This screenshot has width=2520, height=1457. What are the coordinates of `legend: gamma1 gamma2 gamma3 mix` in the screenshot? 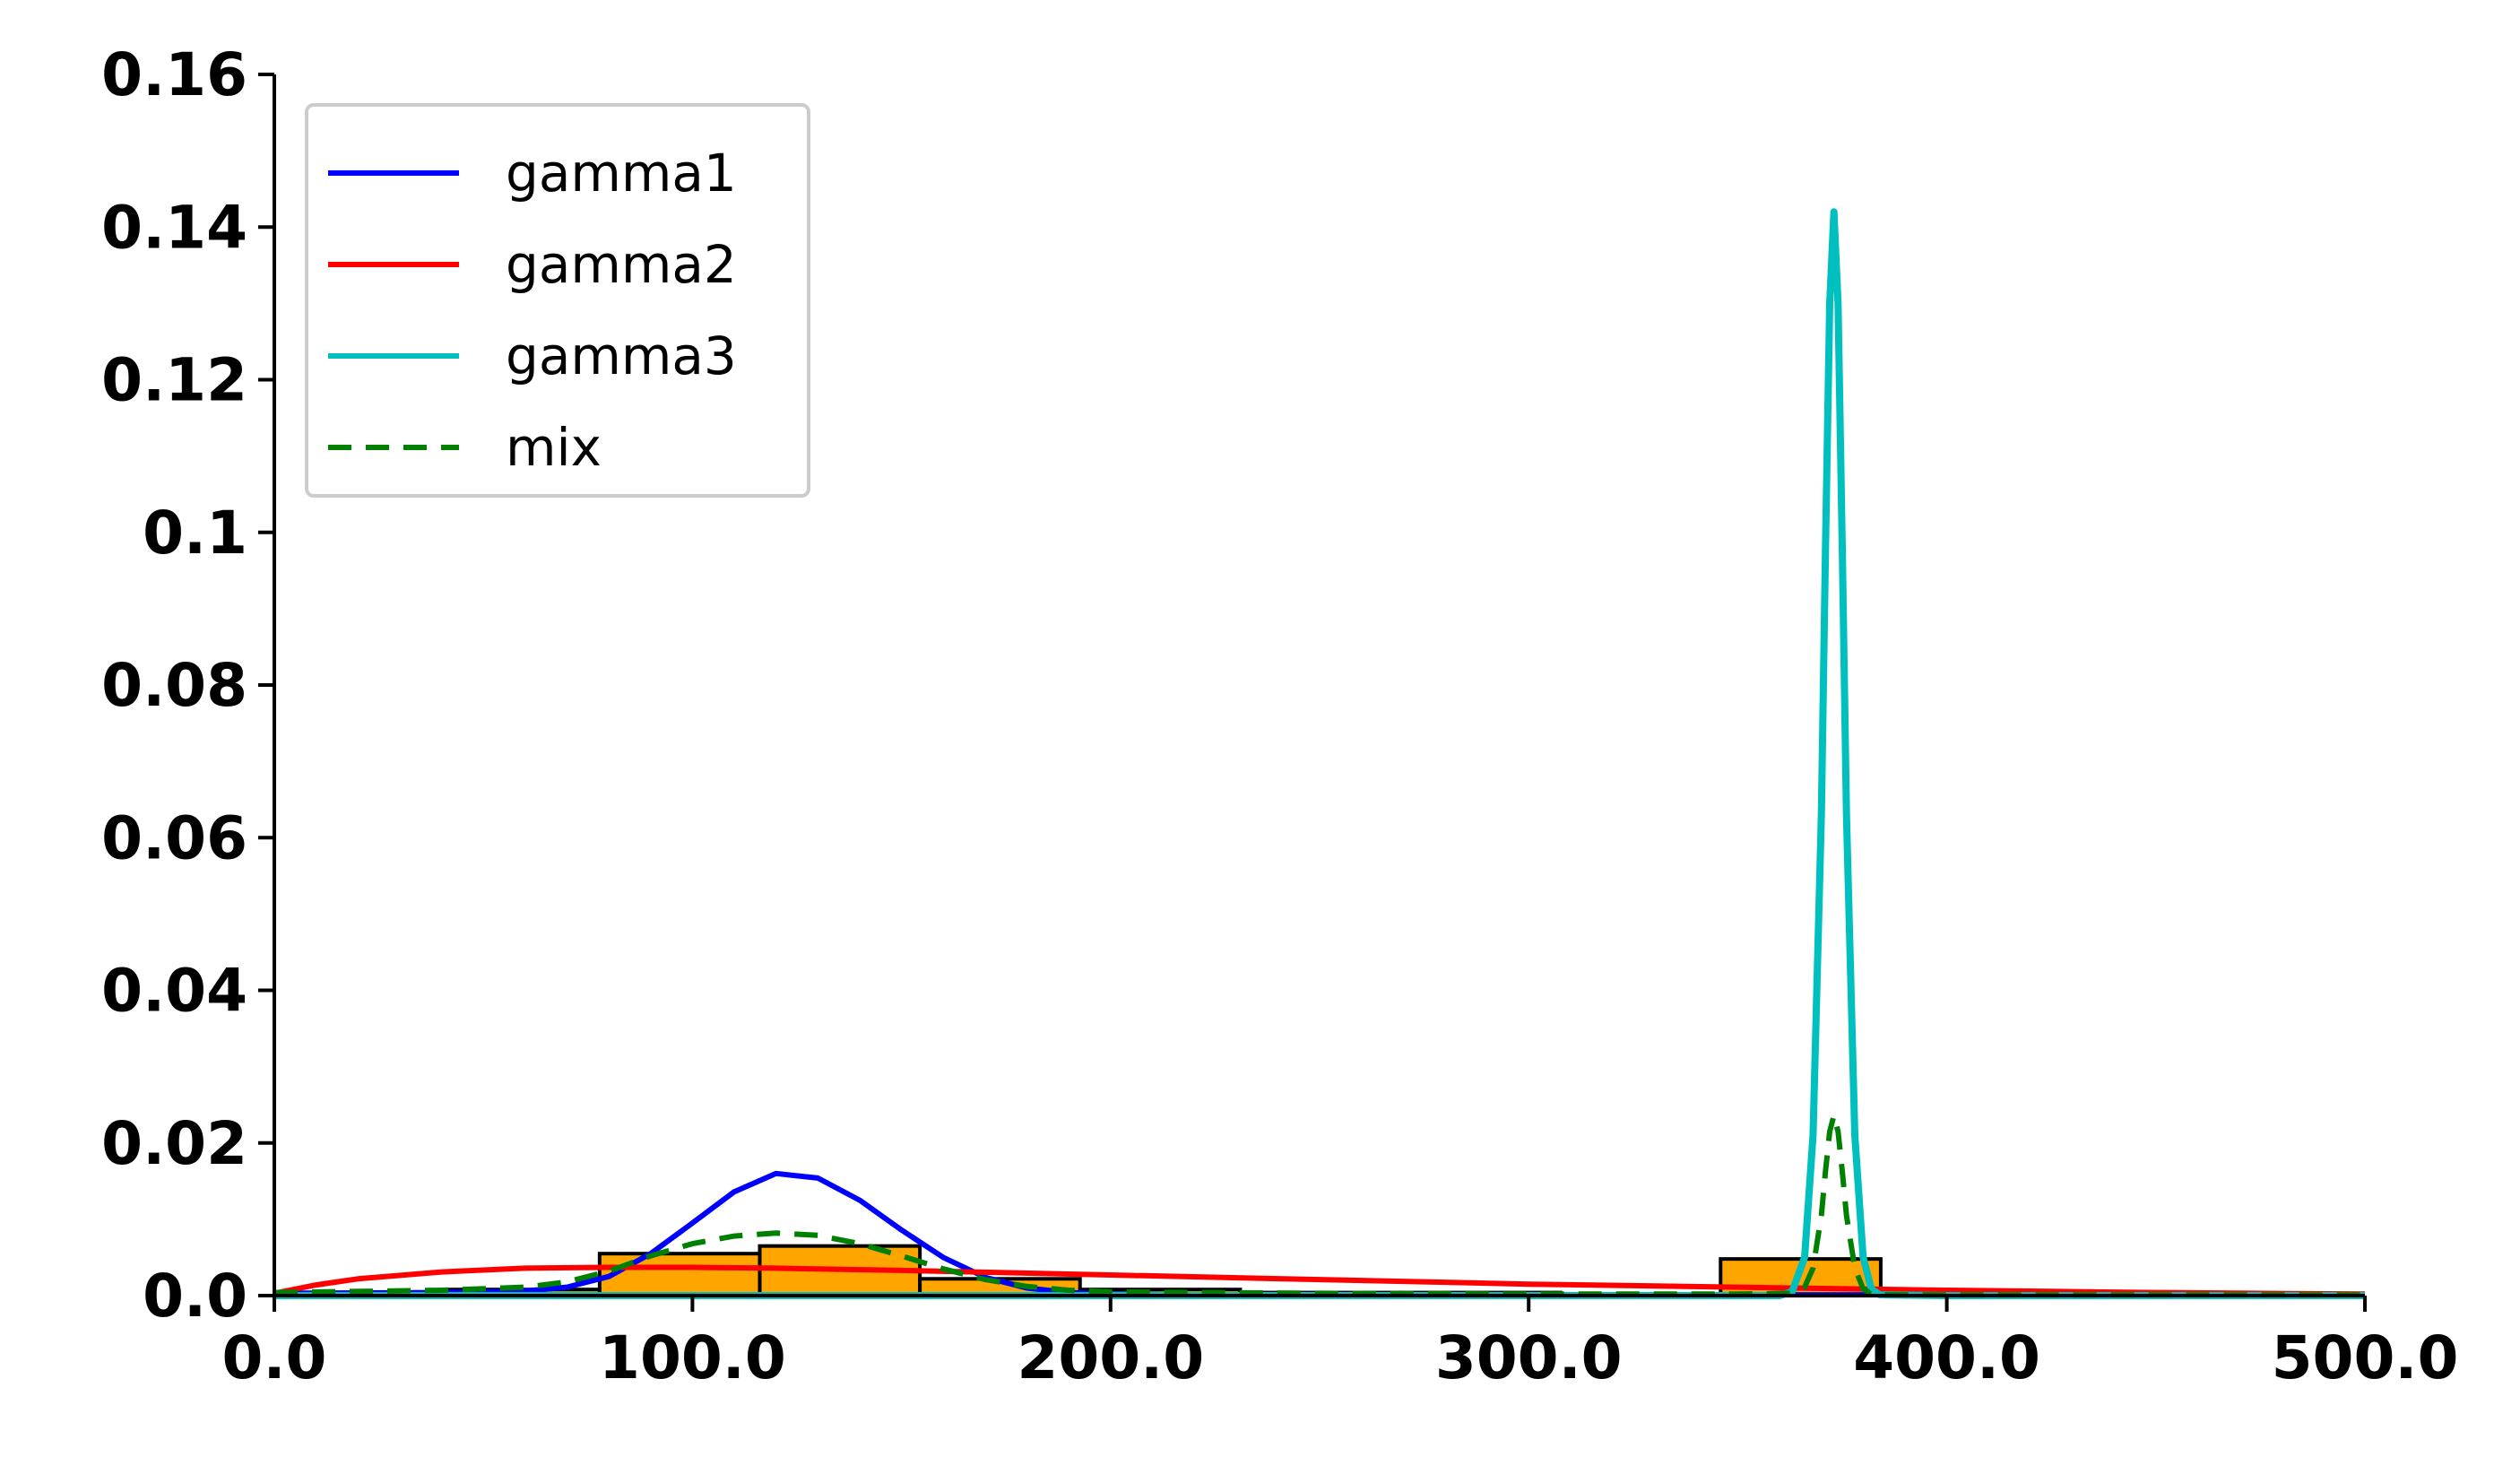 It's located at (558, 300).